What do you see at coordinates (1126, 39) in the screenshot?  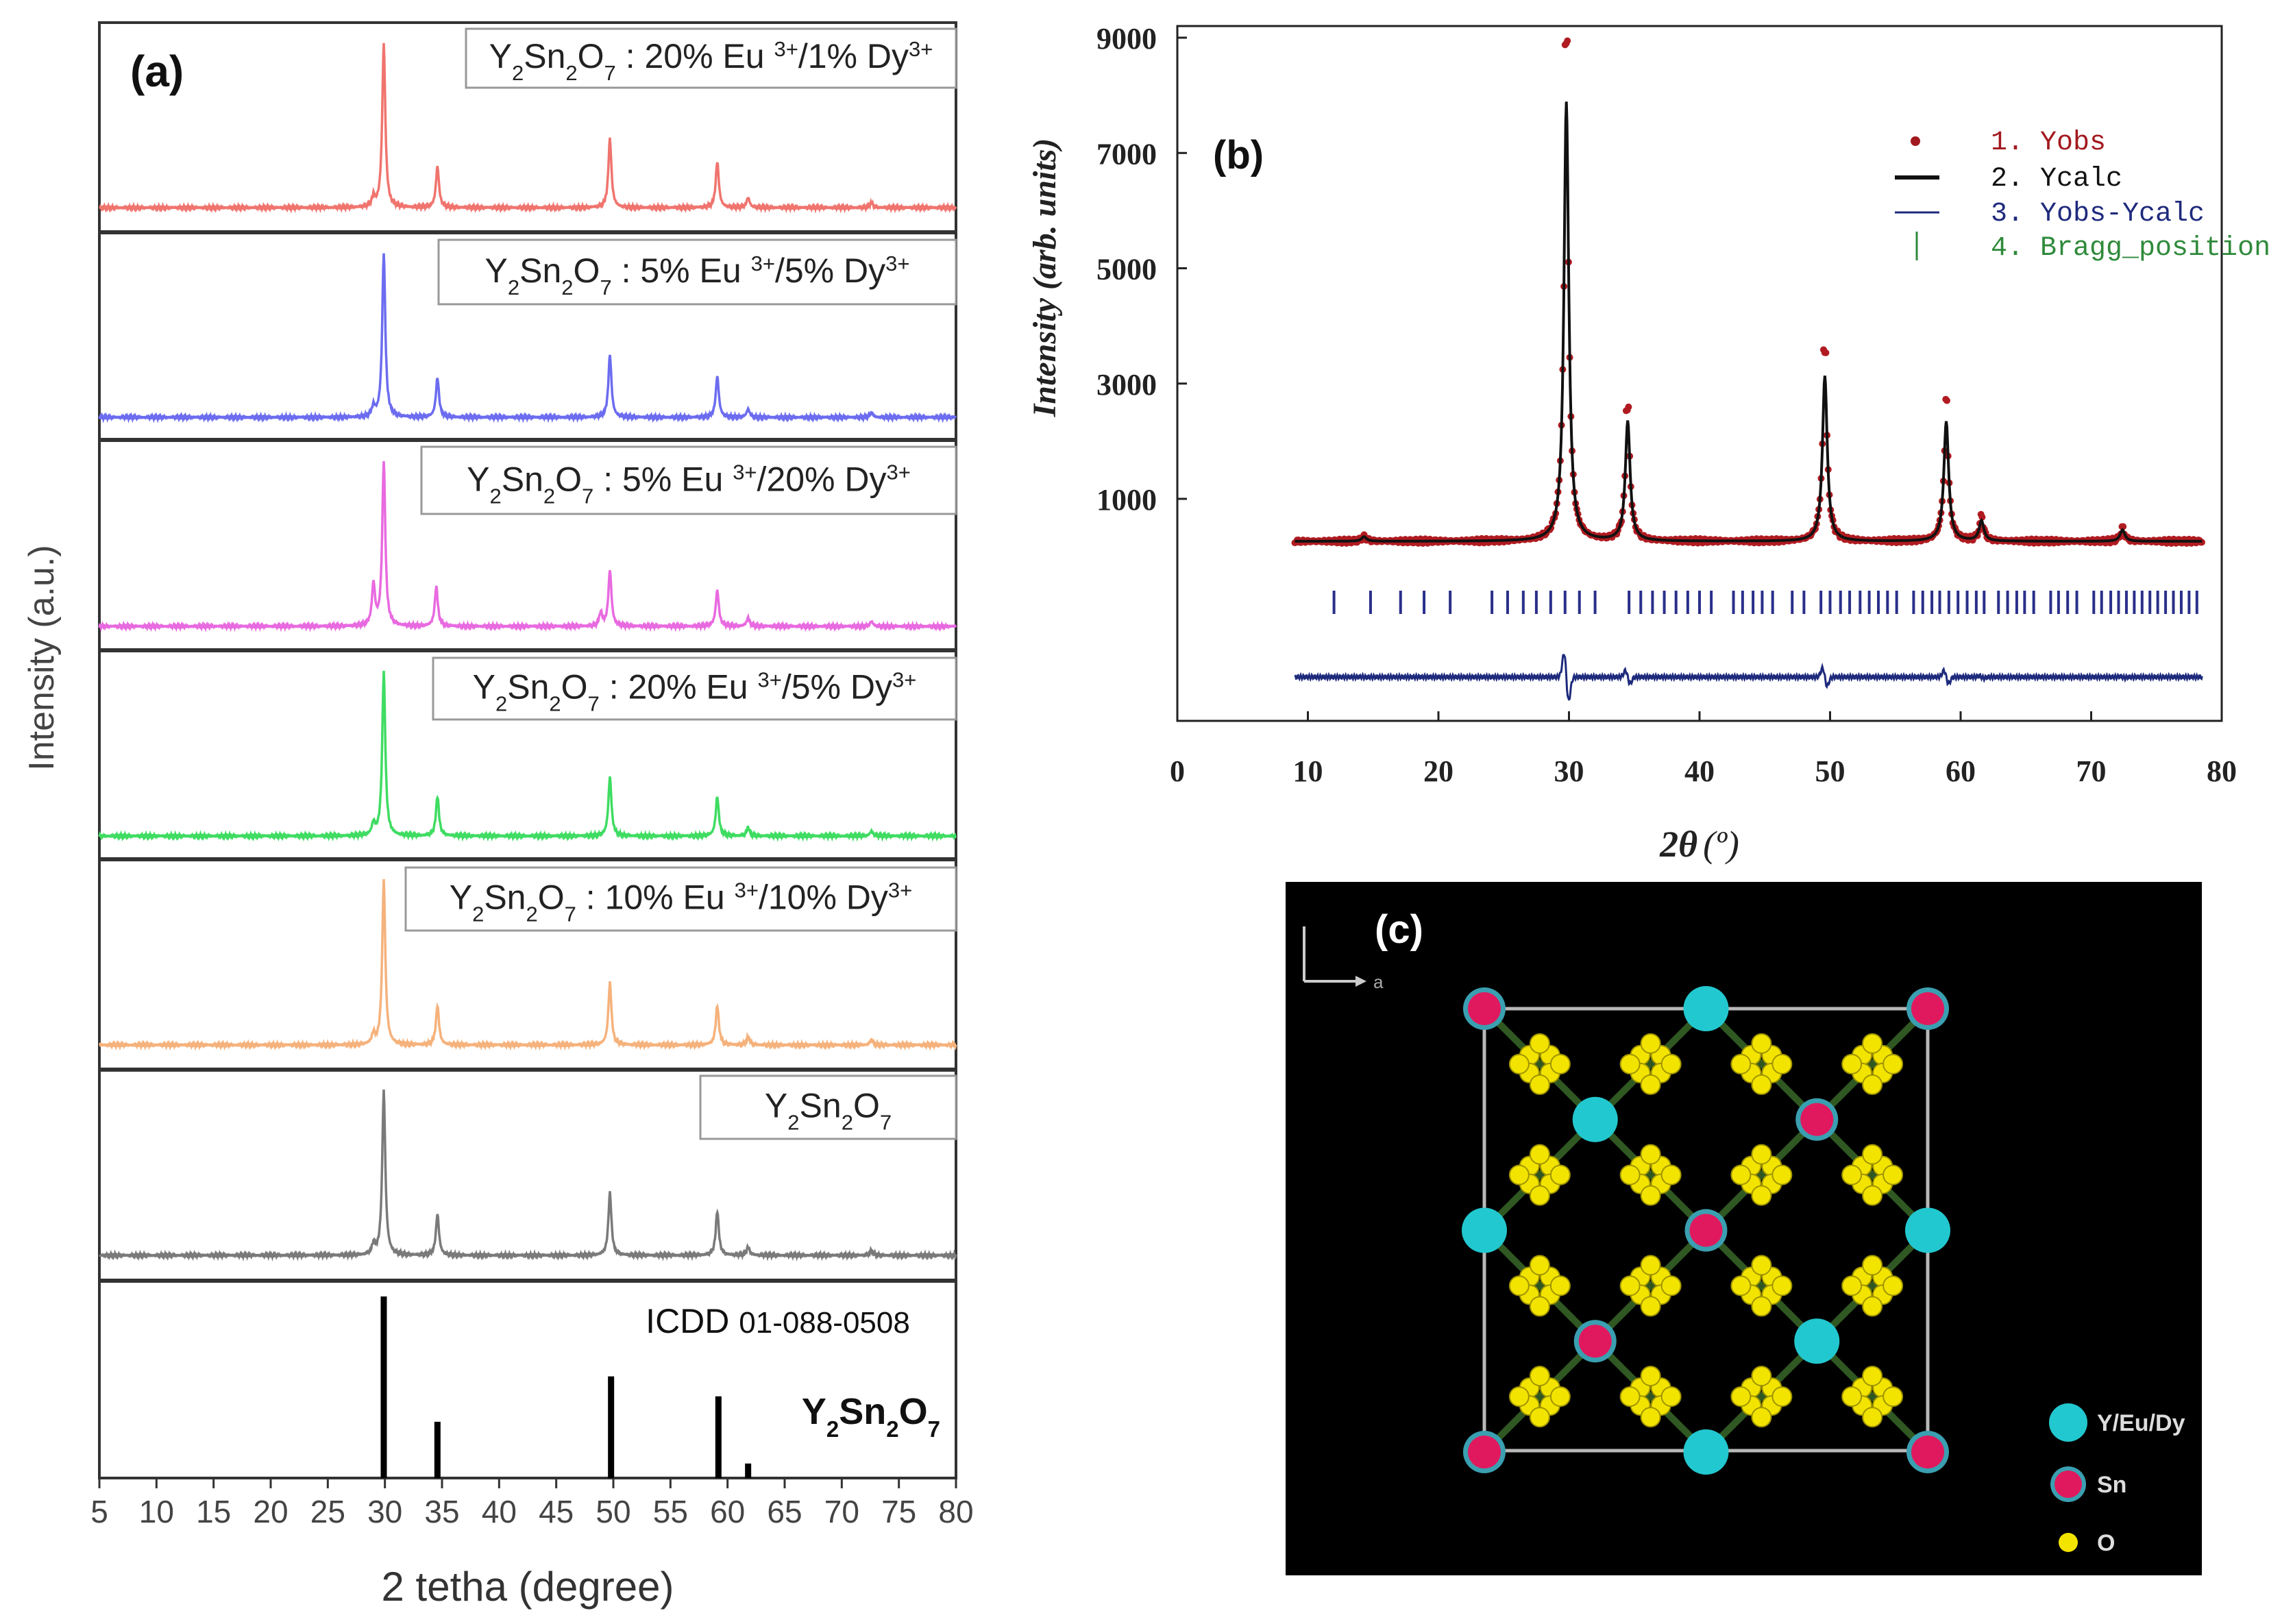 I see `y-tick-label: 9000` at bounding box center [1126, 39].